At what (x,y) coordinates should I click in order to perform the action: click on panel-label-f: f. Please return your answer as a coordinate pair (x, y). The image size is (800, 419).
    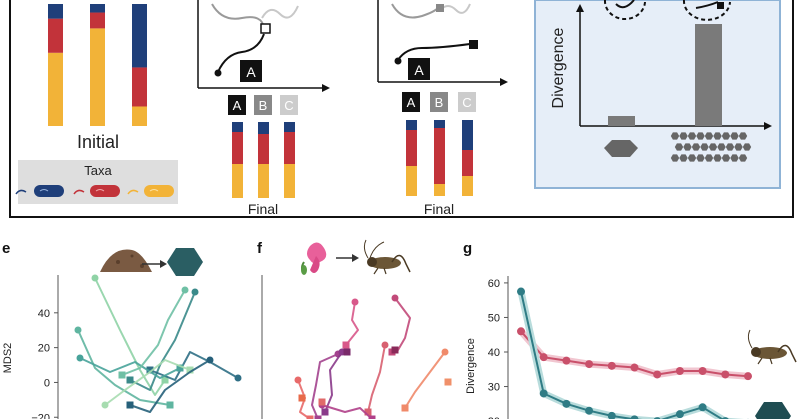
    Looking at the image, I should click on (260, 248).